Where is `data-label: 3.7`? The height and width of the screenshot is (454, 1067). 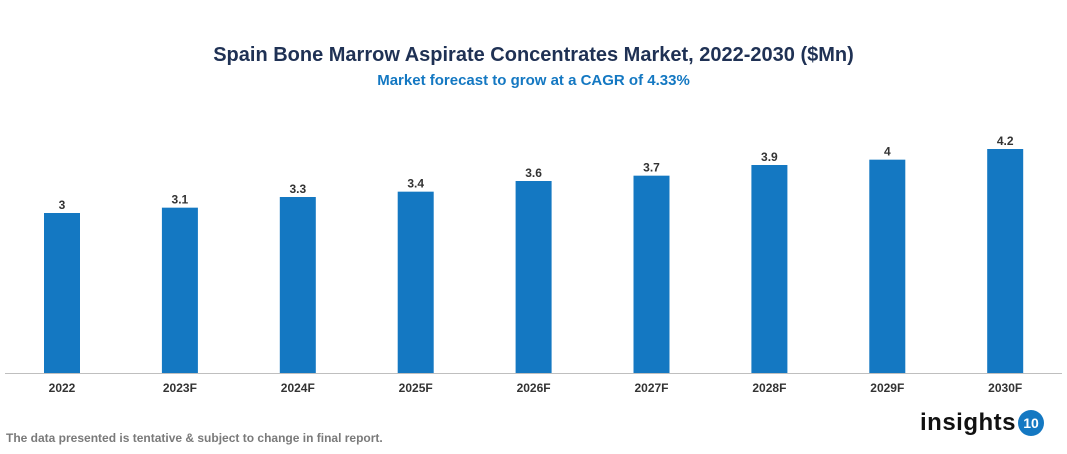 data-label: 3.7 is located at coordinates (651, 168).